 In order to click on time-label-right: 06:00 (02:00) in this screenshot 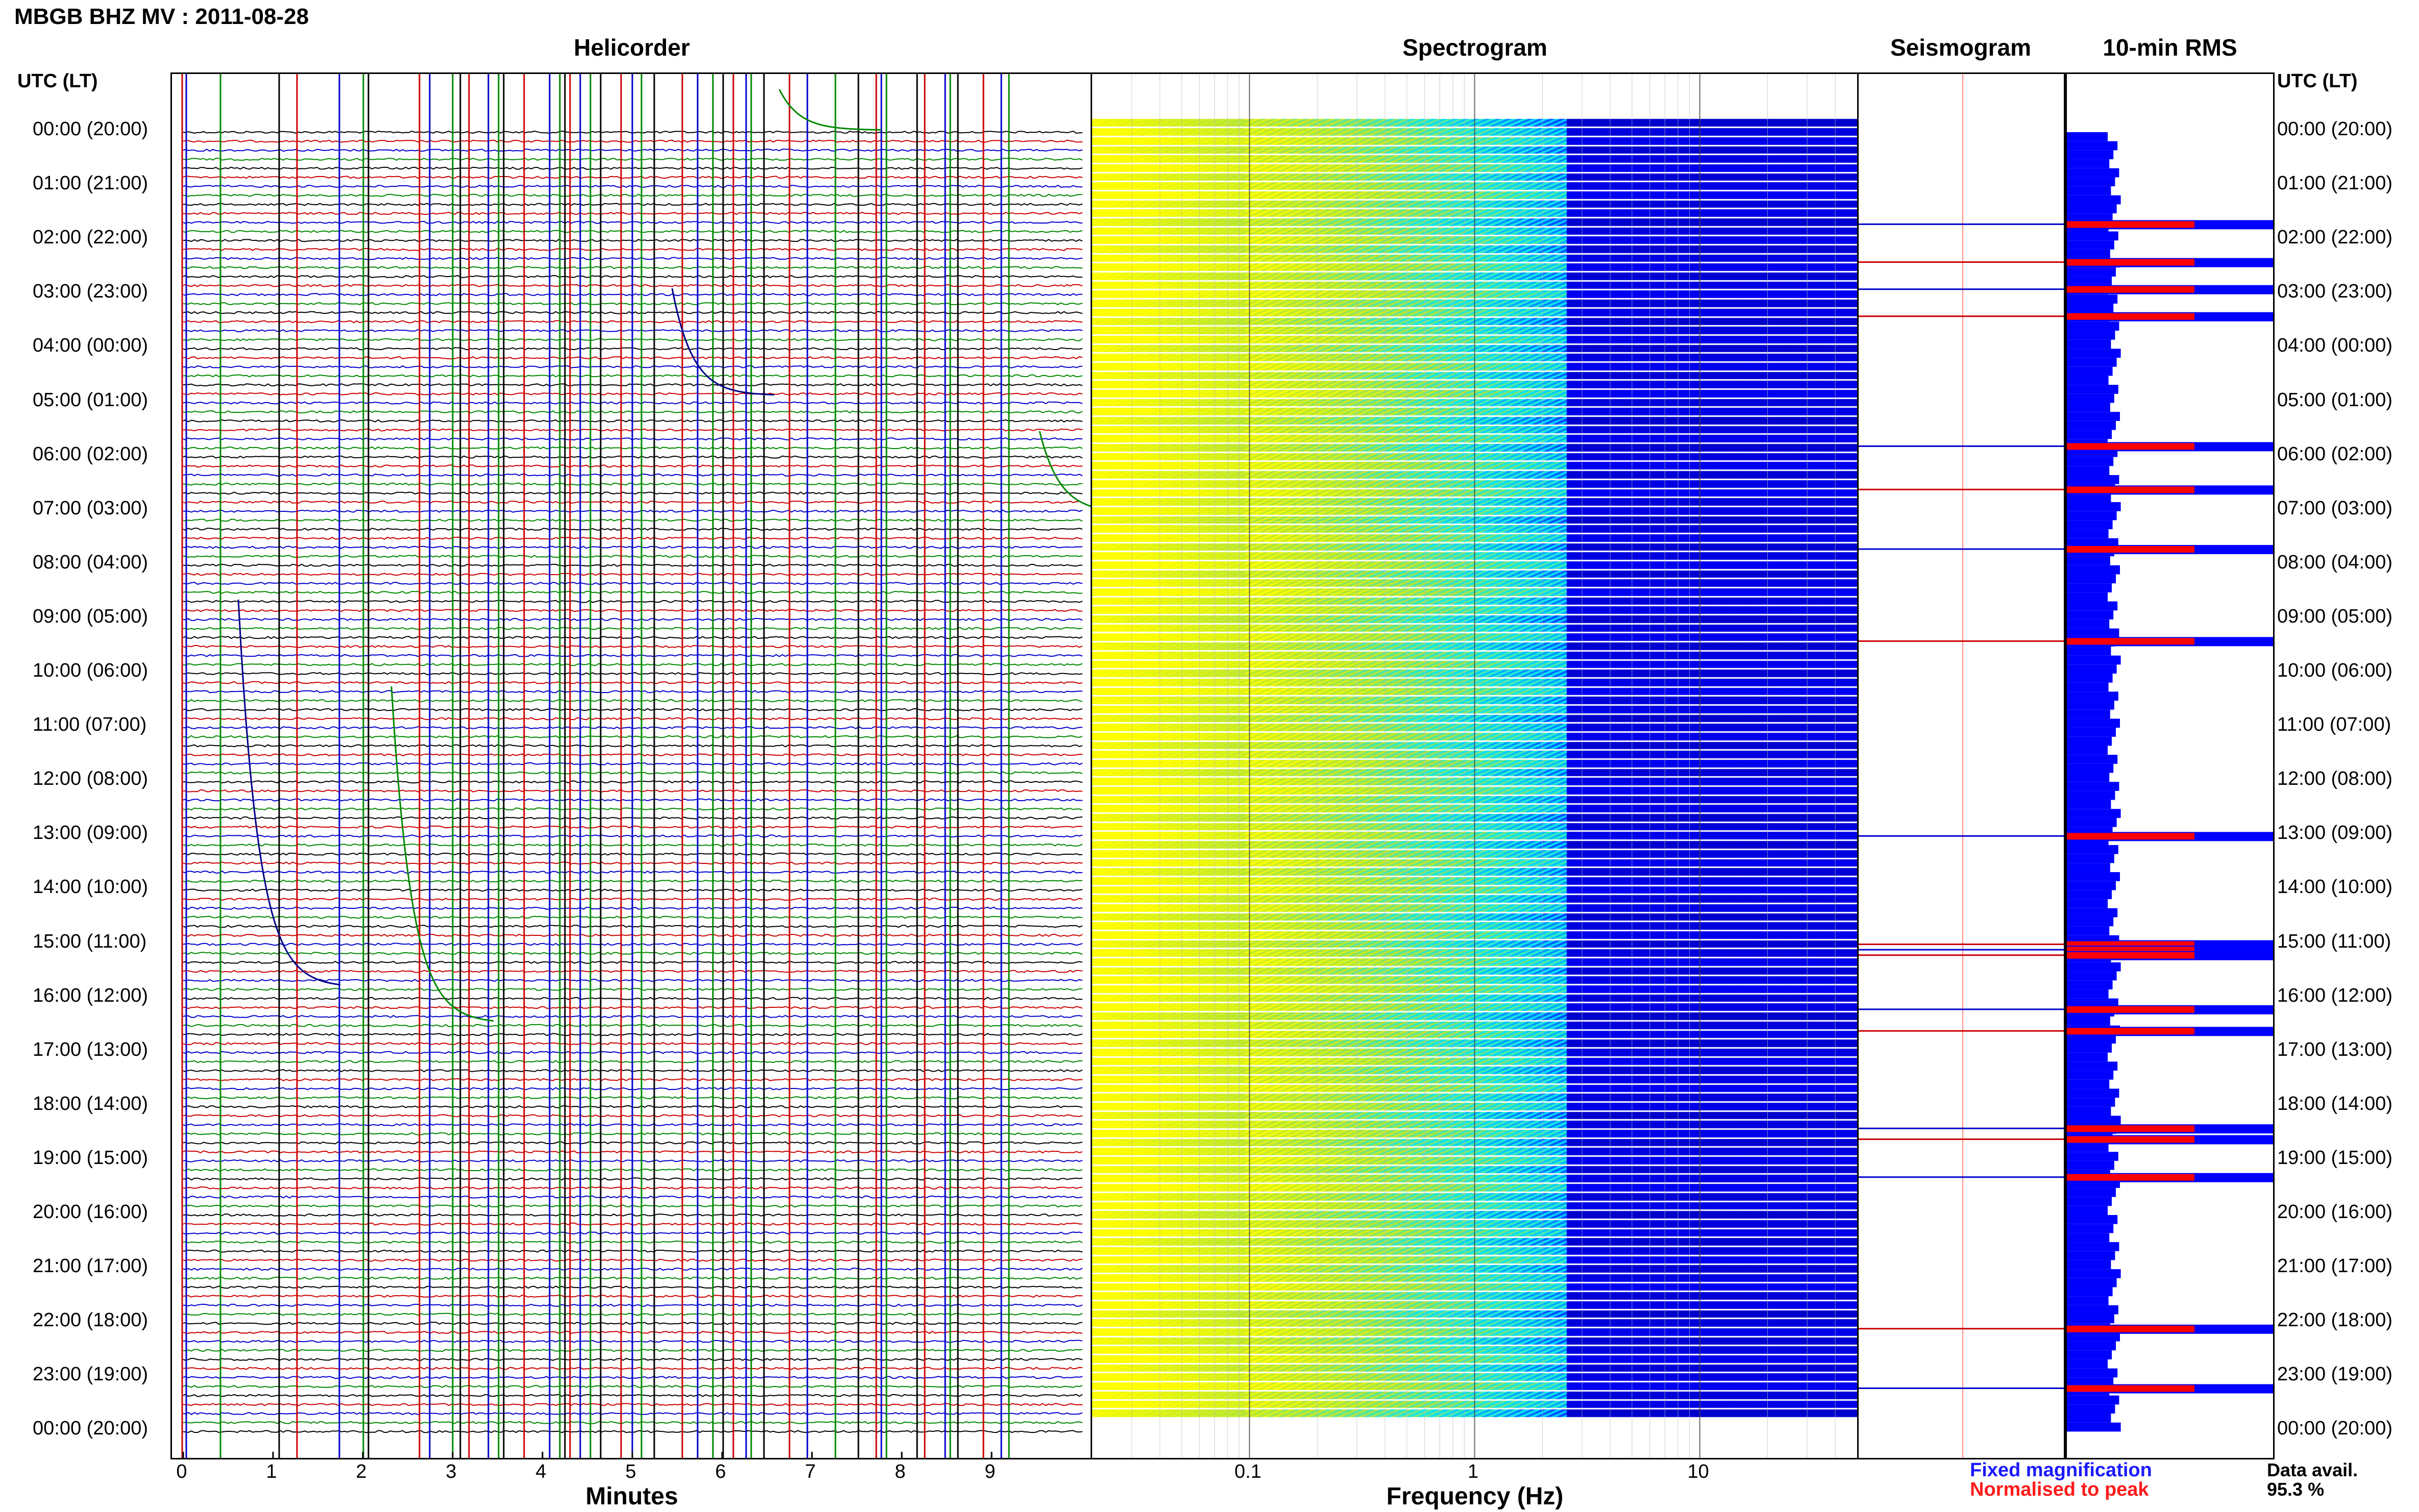, I will do `click(2335, 454)`.